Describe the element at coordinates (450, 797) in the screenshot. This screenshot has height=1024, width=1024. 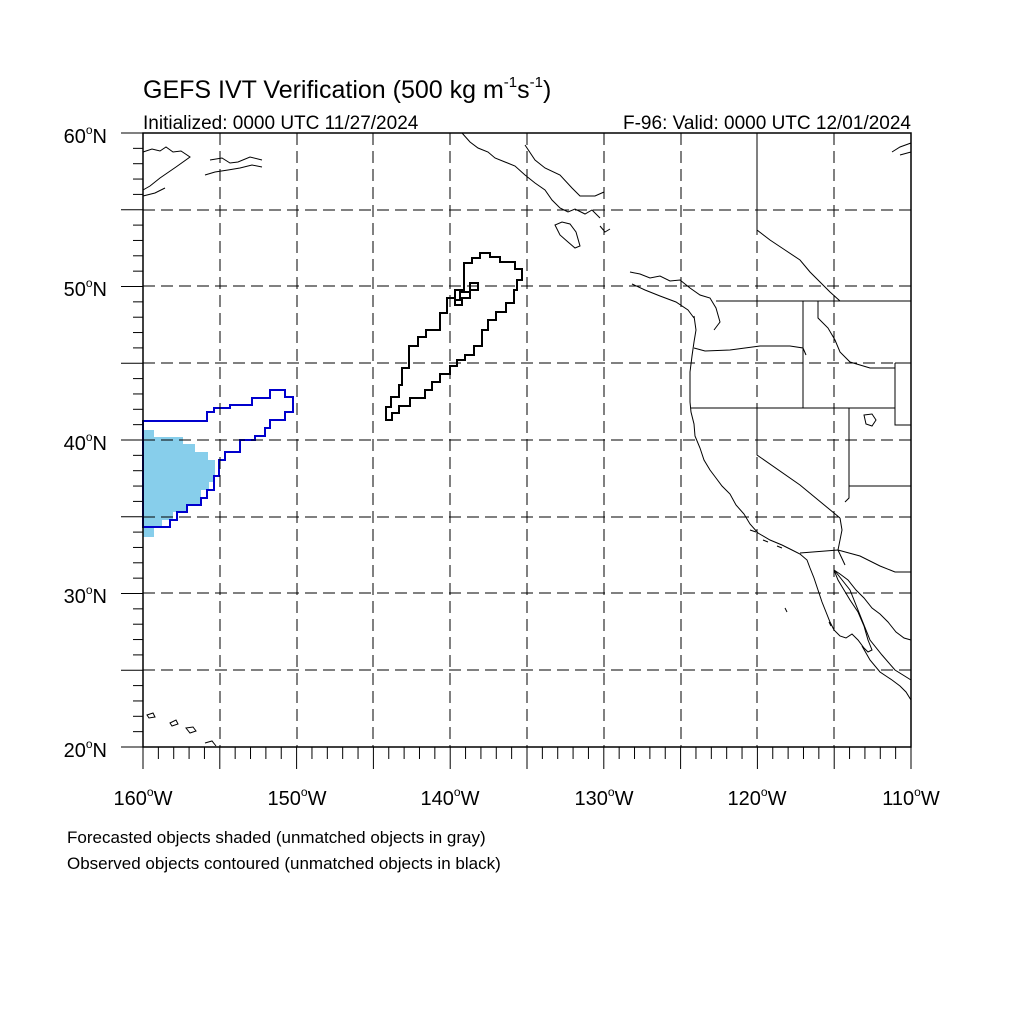
I see `lon-label-140: 140oW` at that location.